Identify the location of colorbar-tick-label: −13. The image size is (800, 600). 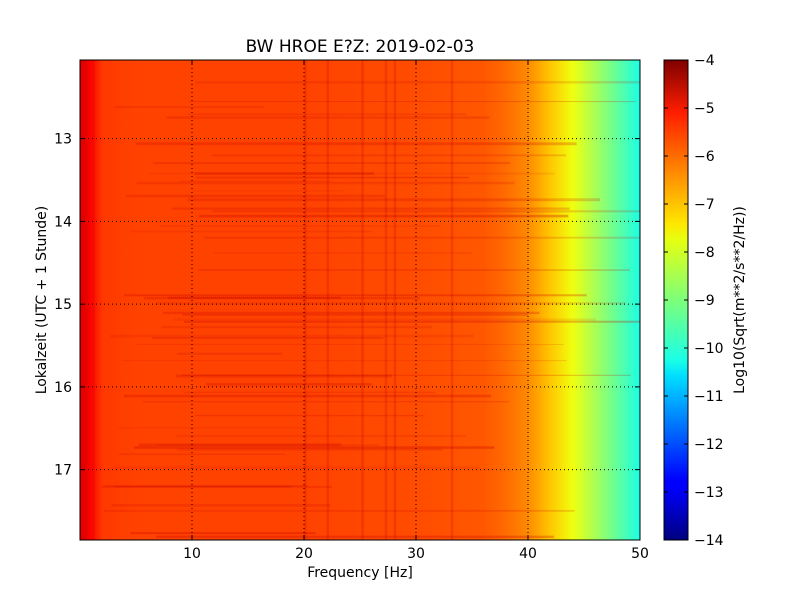
(709, 493).